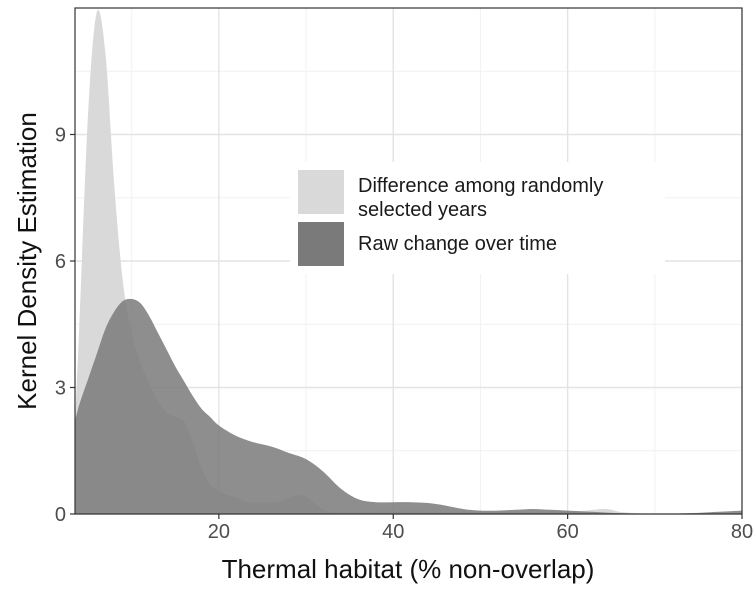  Describe the element at coordinates (393, 532) in the screenshot. I see `x-tick-label: 40` at that location.